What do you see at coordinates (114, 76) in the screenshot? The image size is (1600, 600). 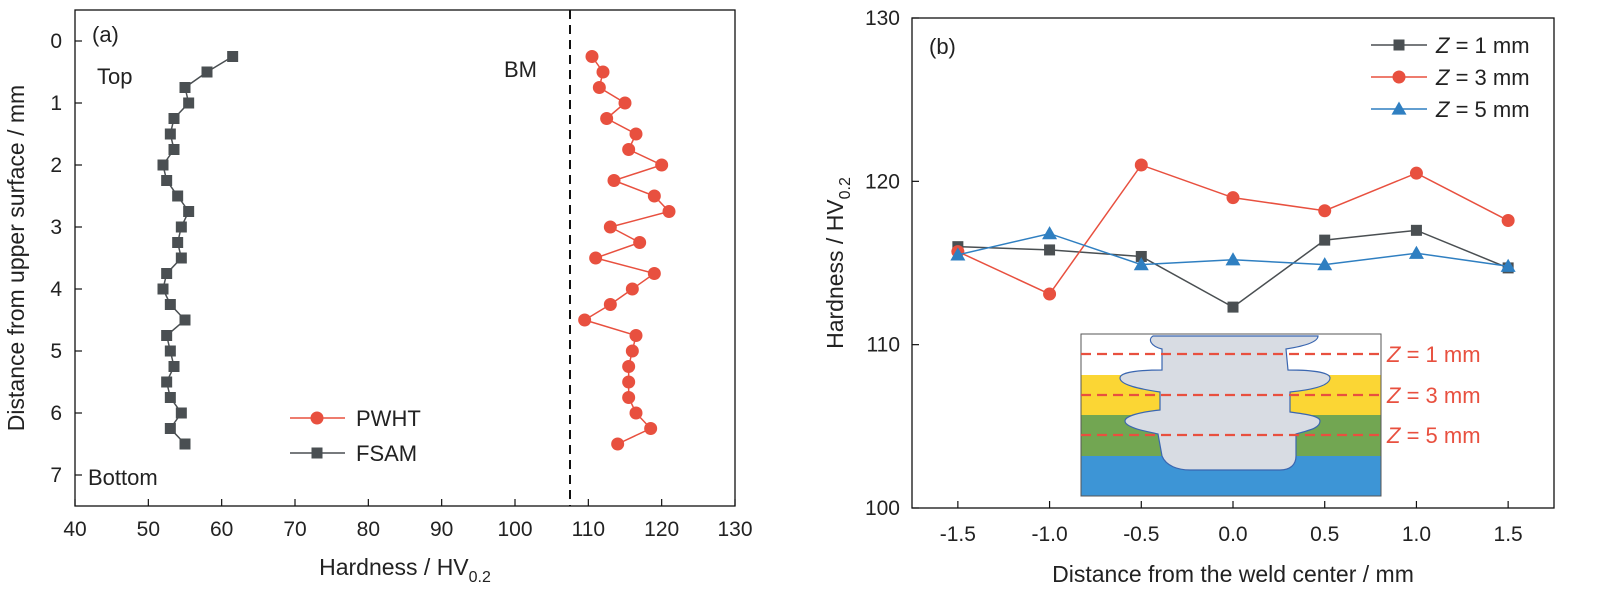 I see `top-annotation: Top` at bounding box center [114, 76].